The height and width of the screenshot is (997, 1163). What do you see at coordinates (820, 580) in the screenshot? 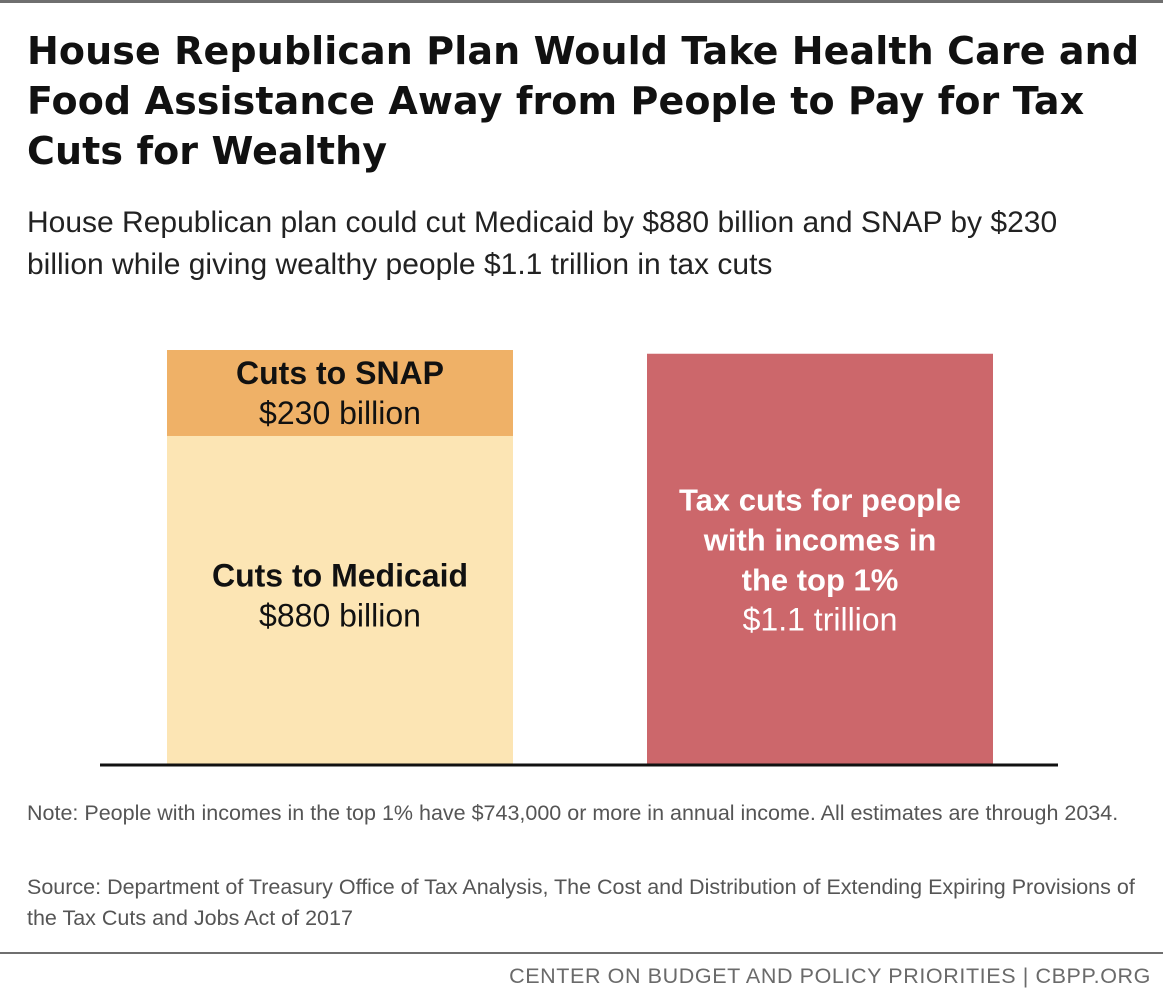
I see `bar-label-tax_cuts: the top 1%` at bounding box center [820, 580].